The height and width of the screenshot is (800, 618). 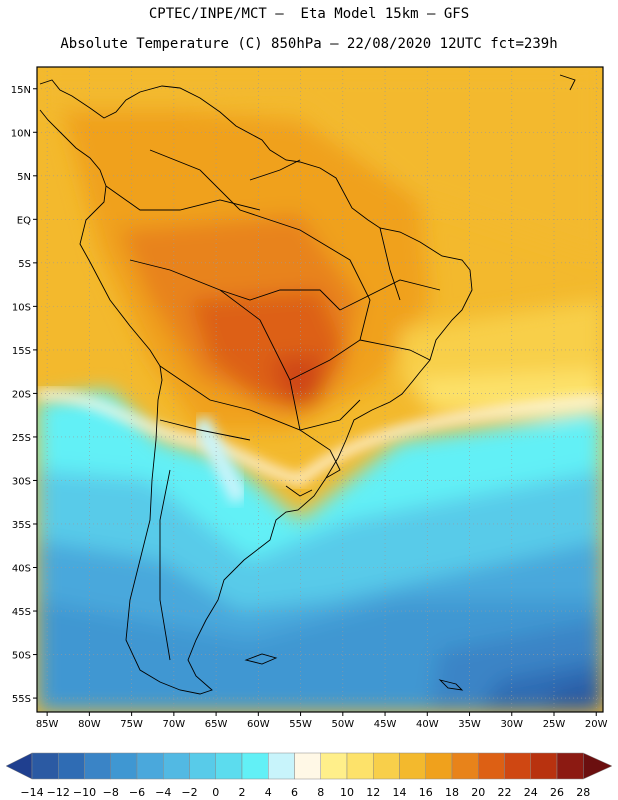 What do you see at coordinates (557, 792) in the screenshot?
I see `colorbar-label: 26` at bounding box center [557, 792].